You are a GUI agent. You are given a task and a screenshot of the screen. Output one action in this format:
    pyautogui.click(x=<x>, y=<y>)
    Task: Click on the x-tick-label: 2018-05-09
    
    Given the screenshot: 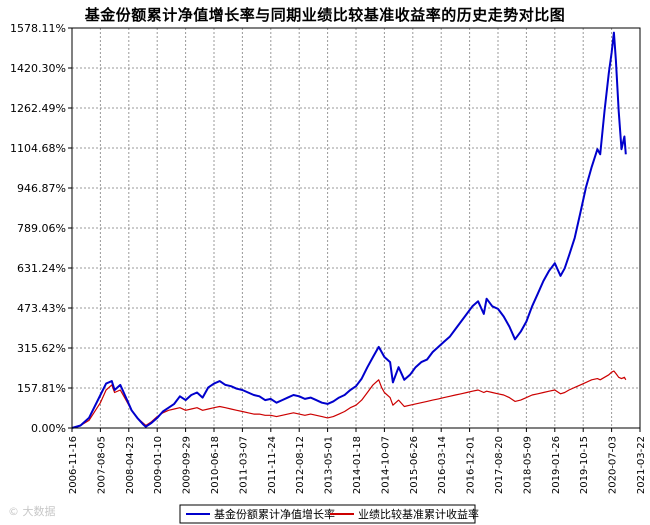 What is the action you would take?
    pyautogui.click(x=527, y=465)
    